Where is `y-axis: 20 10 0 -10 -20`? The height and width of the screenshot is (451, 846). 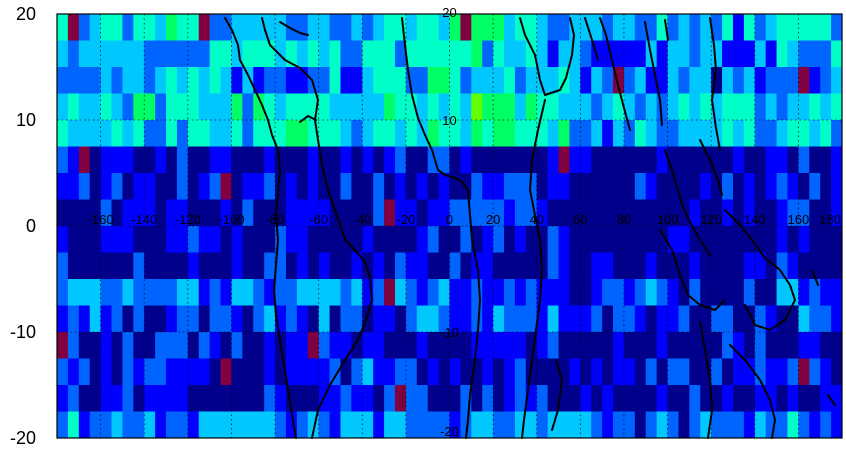 y-axis: 20 10 0 -10 -20 is located at coordinates (23, 226).